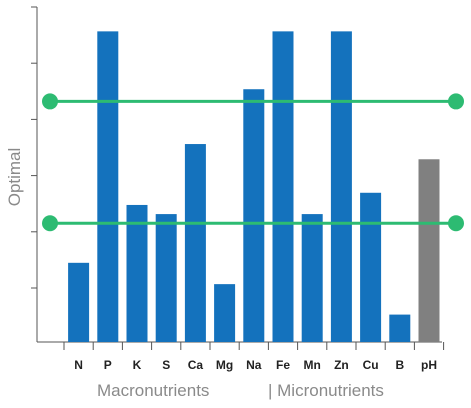 The image size is (471, 408). I want to click on optimal-lower-line-right-marker, so click(456, 223).